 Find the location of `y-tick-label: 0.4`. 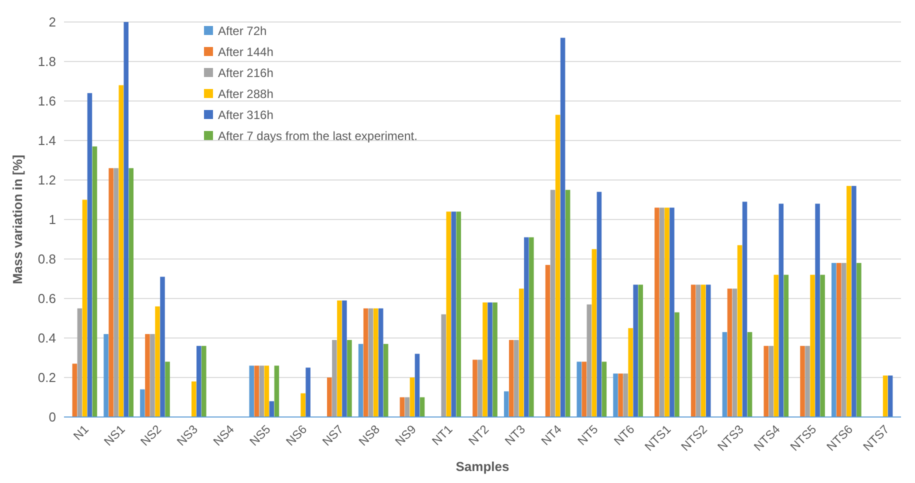

y-tick-label: 0.4 is located at coordinates (47, 338).